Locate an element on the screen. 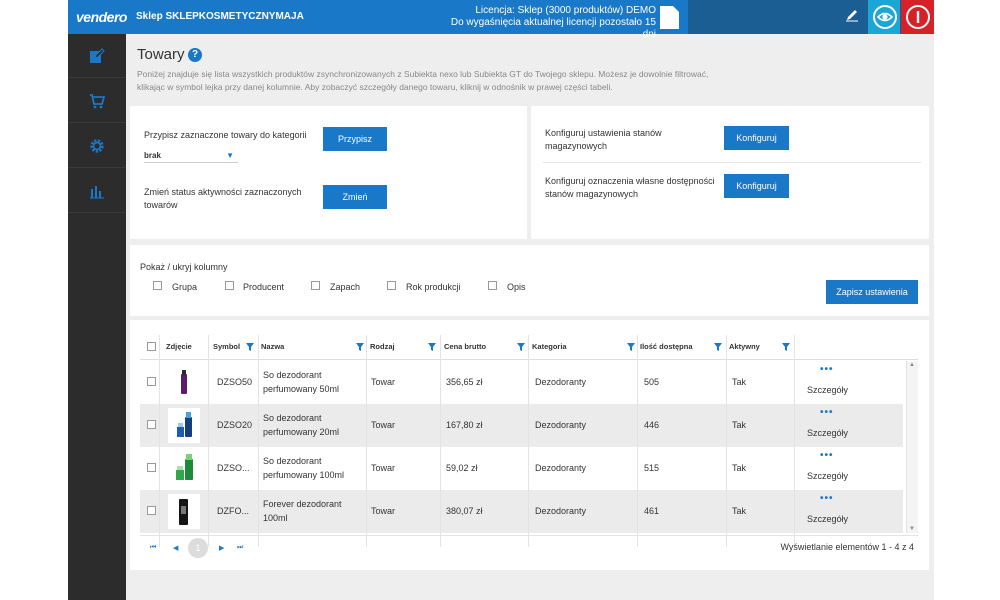 The height and width of the screenshot is (600, 1000). header-category: Kategoria is located at coordinates (549, 346).